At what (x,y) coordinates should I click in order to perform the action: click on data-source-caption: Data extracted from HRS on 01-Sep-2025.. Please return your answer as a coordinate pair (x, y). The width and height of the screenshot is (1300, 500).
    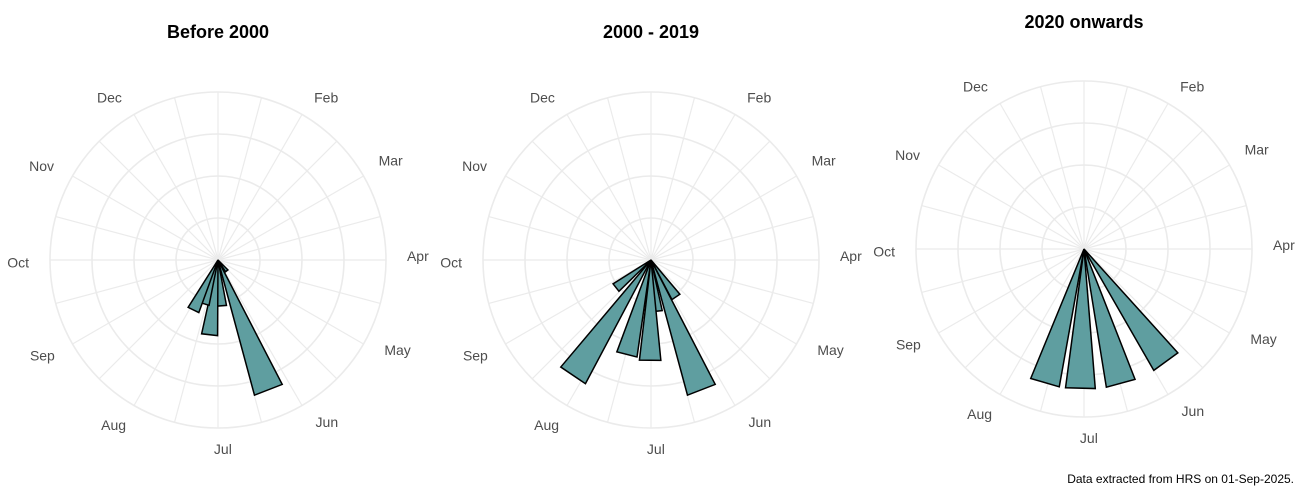
    Looking at the image, I should click on (1180, 479).